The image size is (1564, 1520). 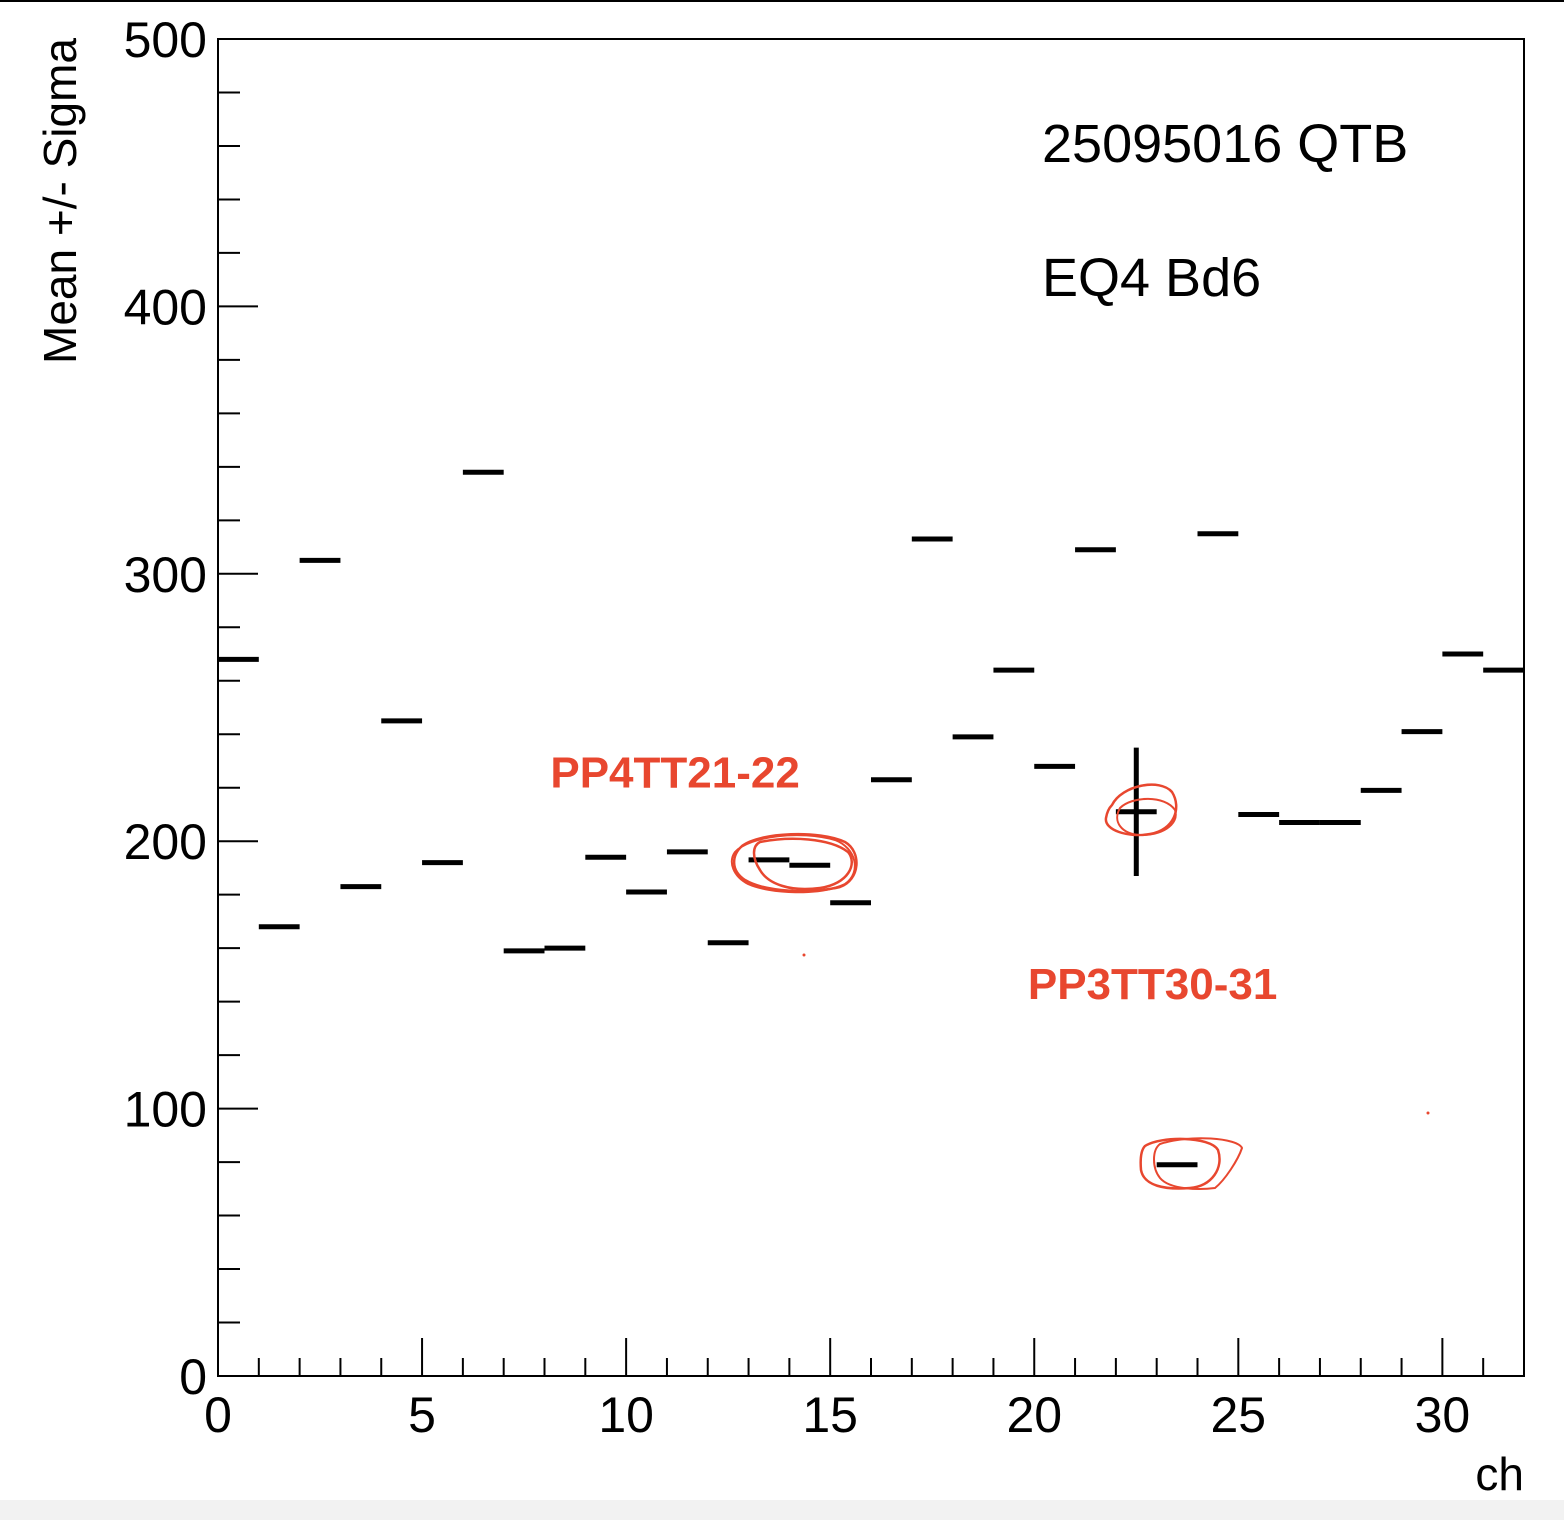 What do you see at coordinates (830, 1415) in the screenshot?
I see `x-tick-label: 15` at bounding box center [830, 1415].